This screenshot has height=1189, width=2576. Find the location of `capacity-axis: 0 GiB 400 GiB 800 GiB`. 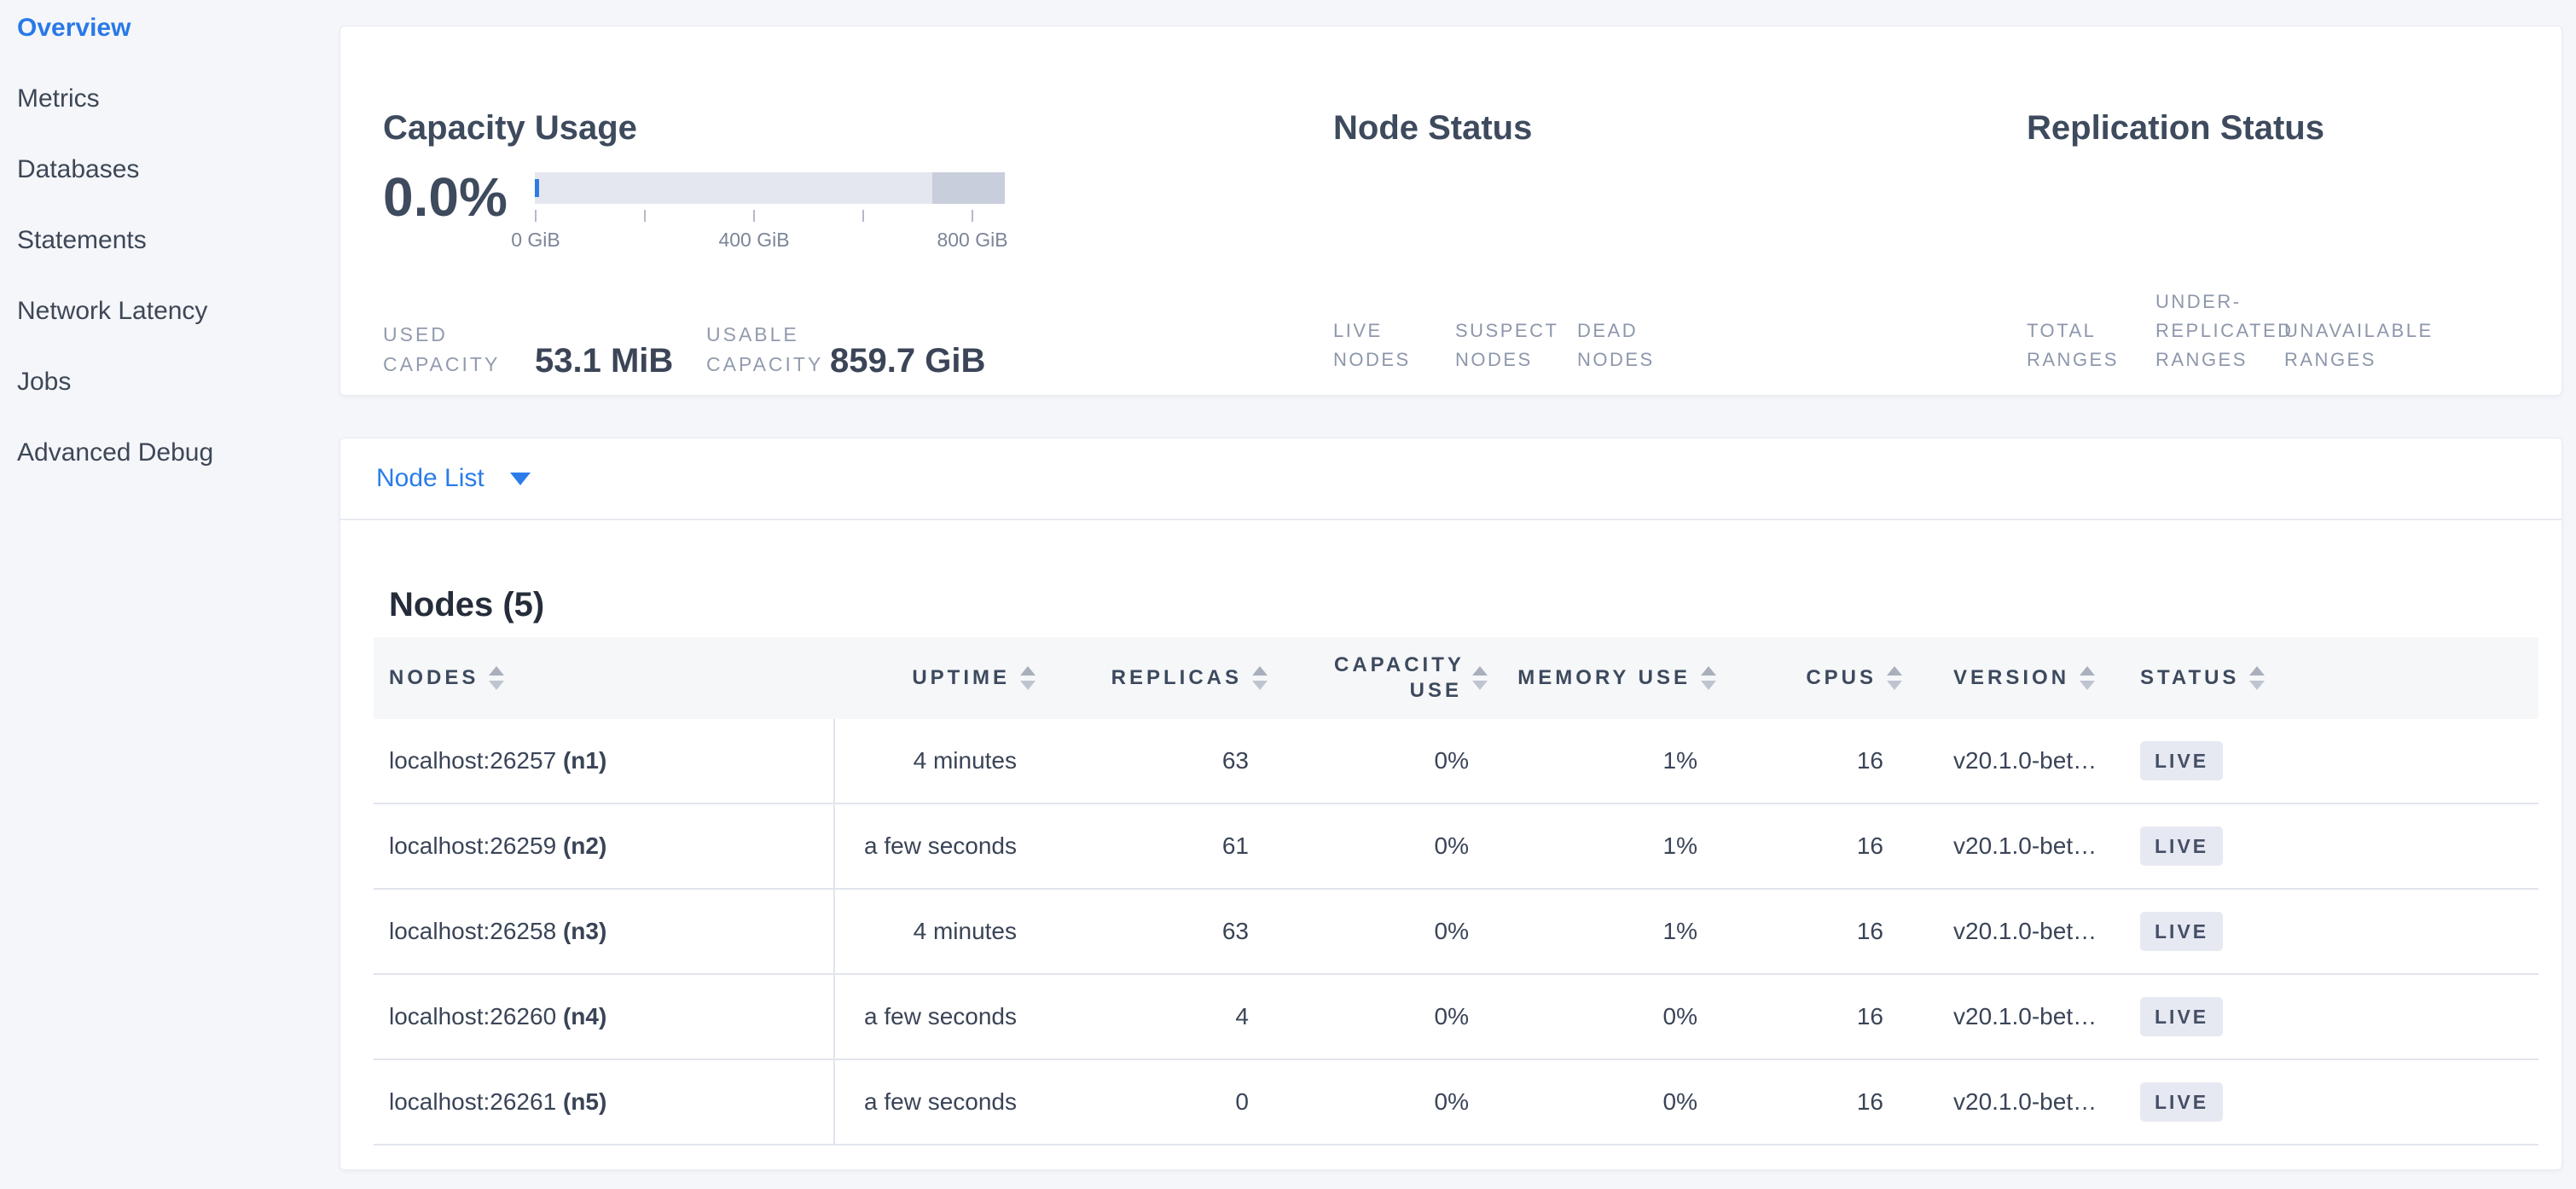

capacity-axis: 0 GiB 400 GiB 800 GiB is located at coordinates (759, 235).